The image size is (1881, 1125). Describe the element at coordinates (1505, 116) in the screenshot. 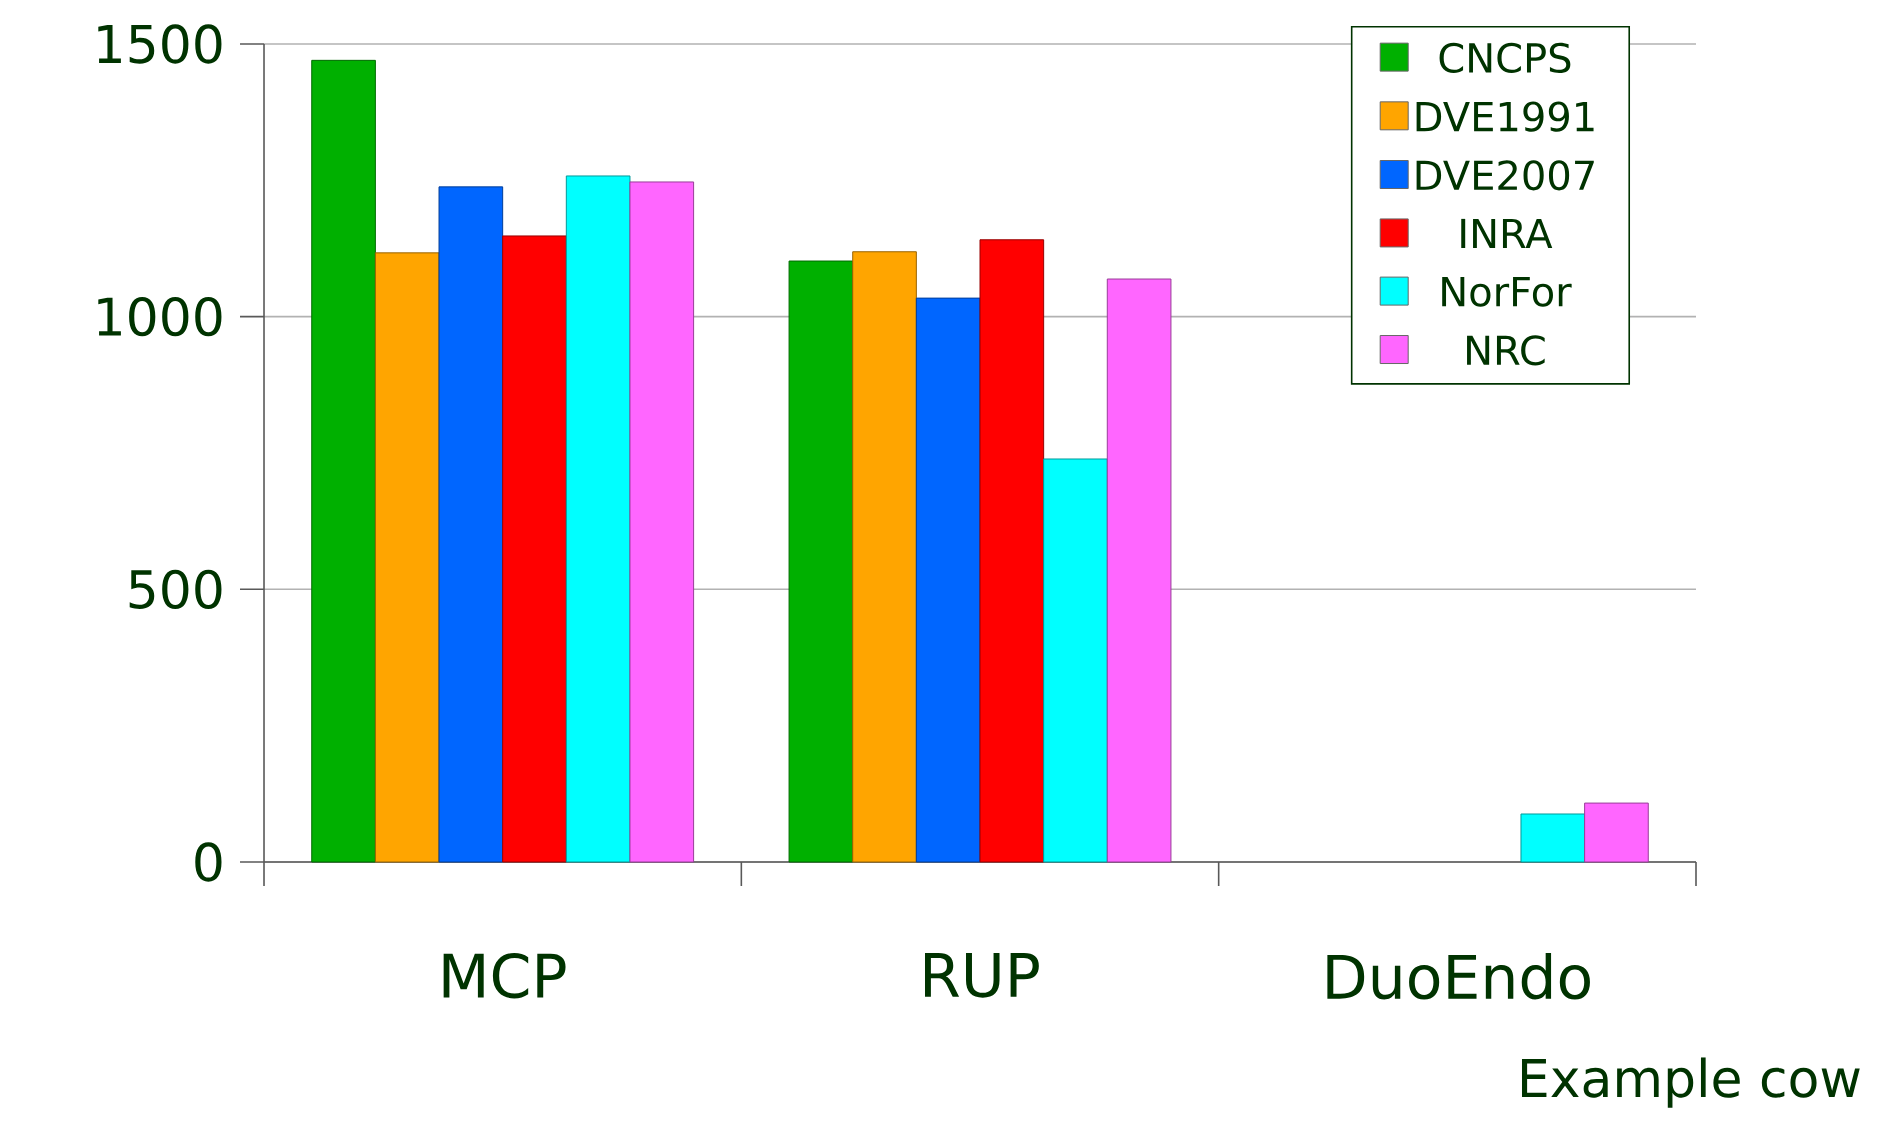

I see `legend-label: DVE1991` at that location.